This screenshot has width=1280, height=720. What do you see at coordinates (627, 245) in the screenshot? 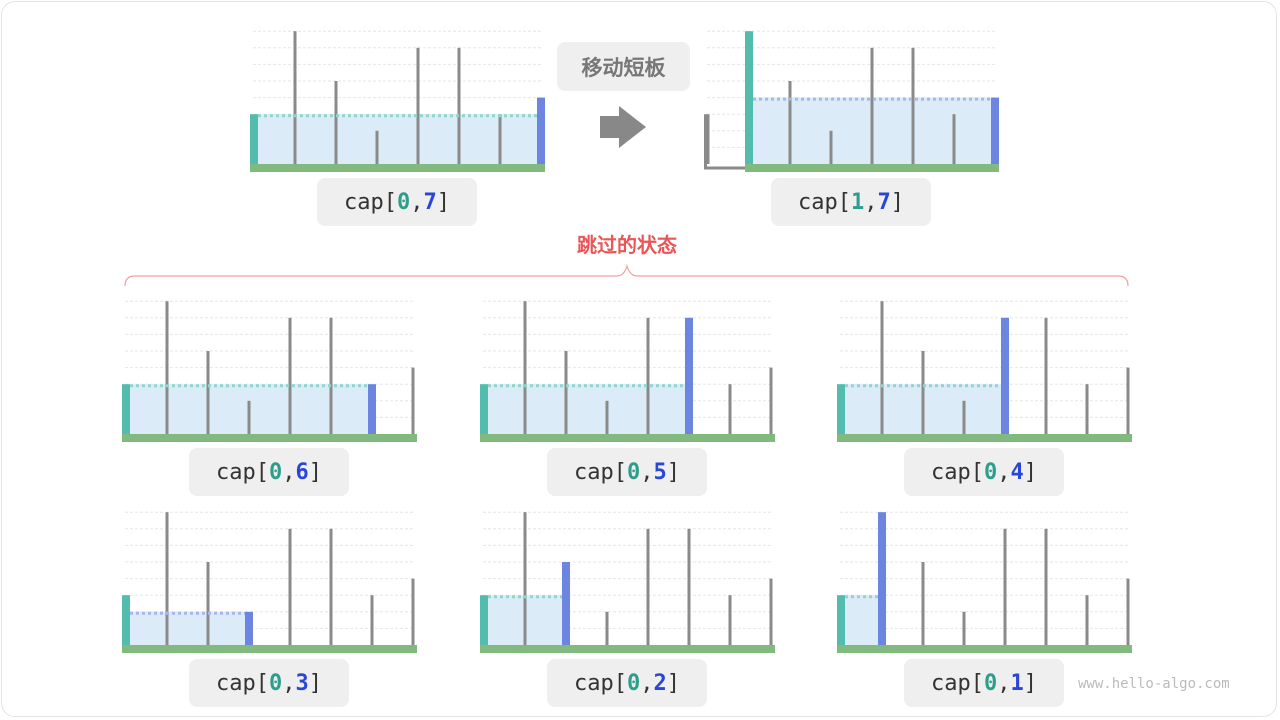
I see `skipped-states-title: 跳过的状态` at bounding box center [627, 245].